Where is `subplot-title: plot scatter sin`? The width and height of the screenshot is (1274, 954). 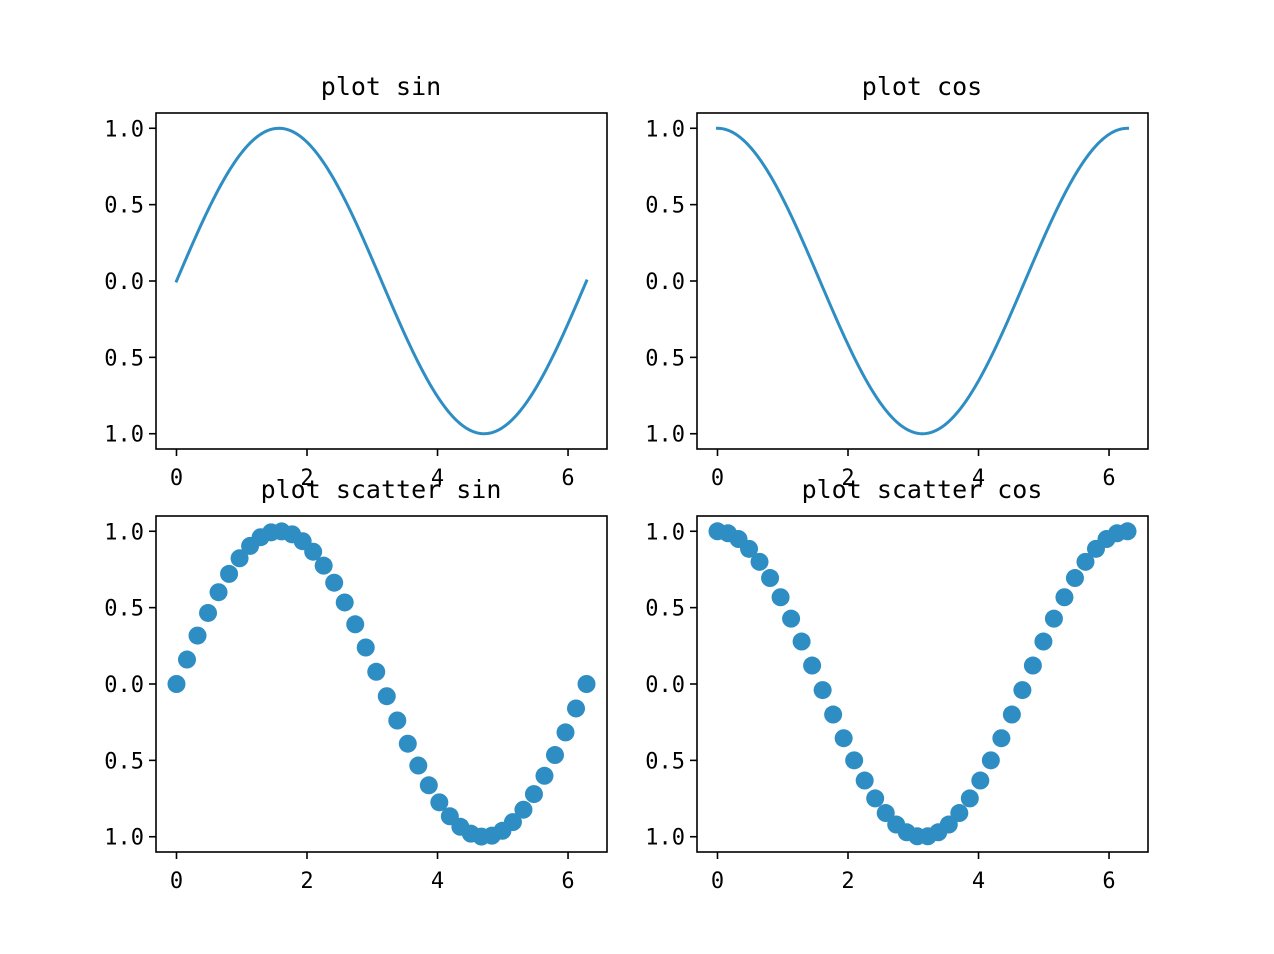
subplot-title: plot scatter sin is located at coordinates (381, 489).